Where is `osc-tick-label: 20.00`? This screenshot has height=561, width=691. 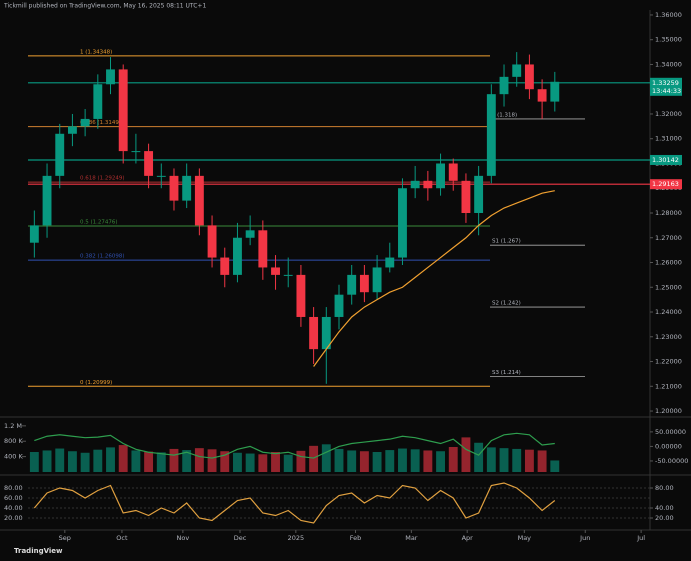 osc-tick-label: 20.00 is located at coordinates (13, 518).